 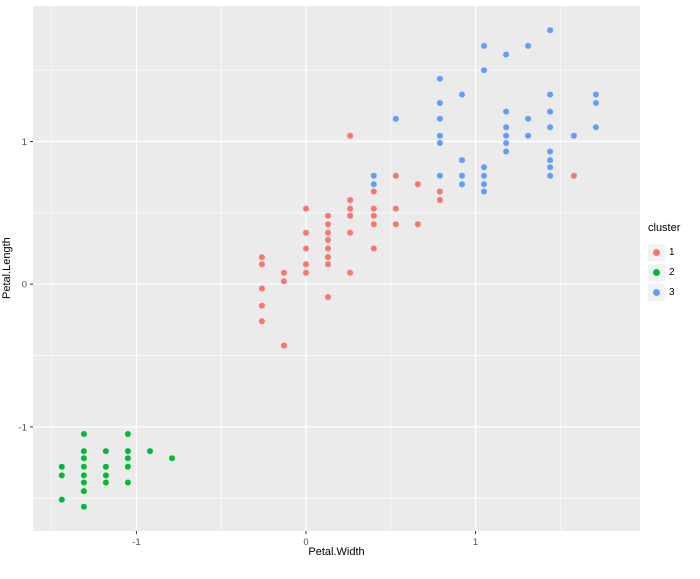 I want to click on x-axis-title: Petal.Width, so click(x=336, y=552).